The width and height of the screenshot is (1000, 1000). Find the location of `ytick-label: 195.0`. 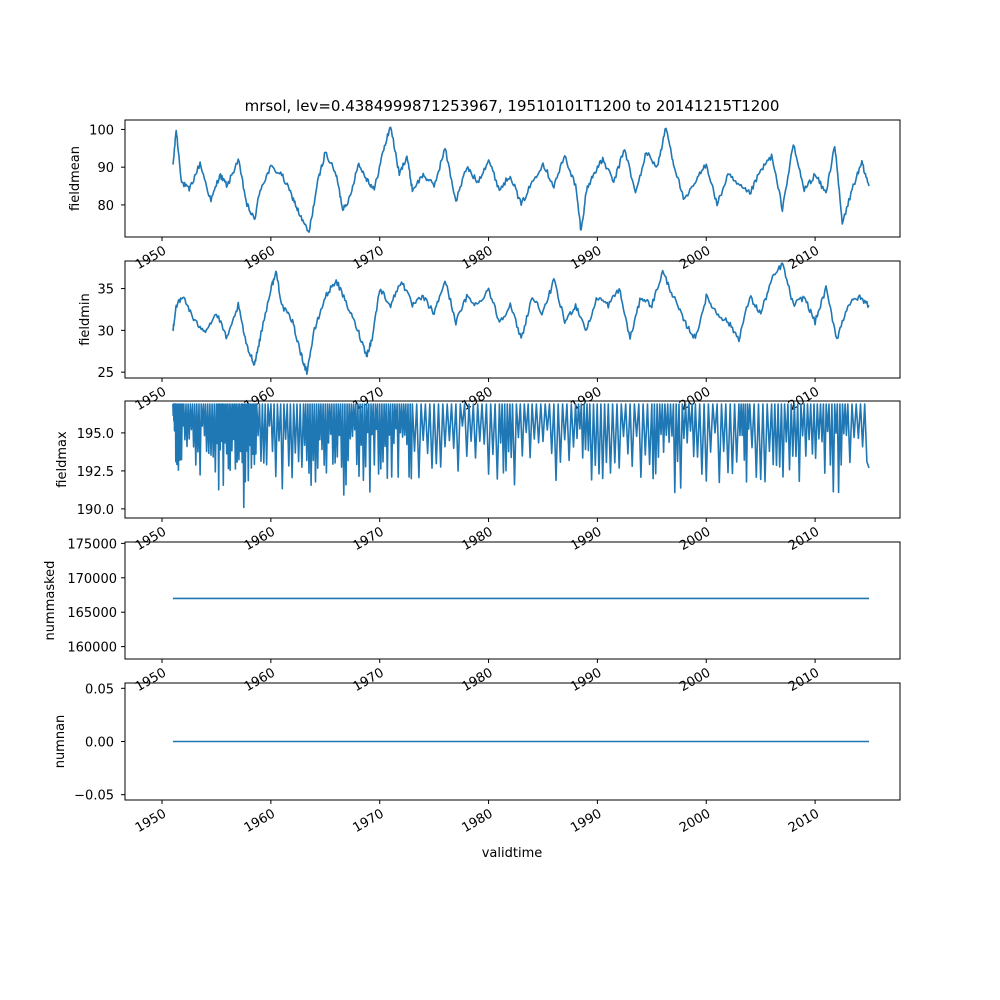

ytick-label: 195.0 is located at coordinates (95, 434).